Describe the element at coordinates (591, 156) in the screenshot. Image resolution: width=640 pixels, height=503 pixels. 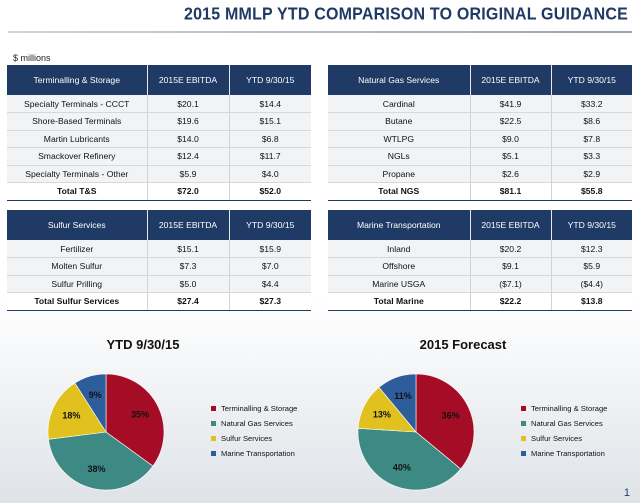
I see `table-cell: $3.3` at that location.